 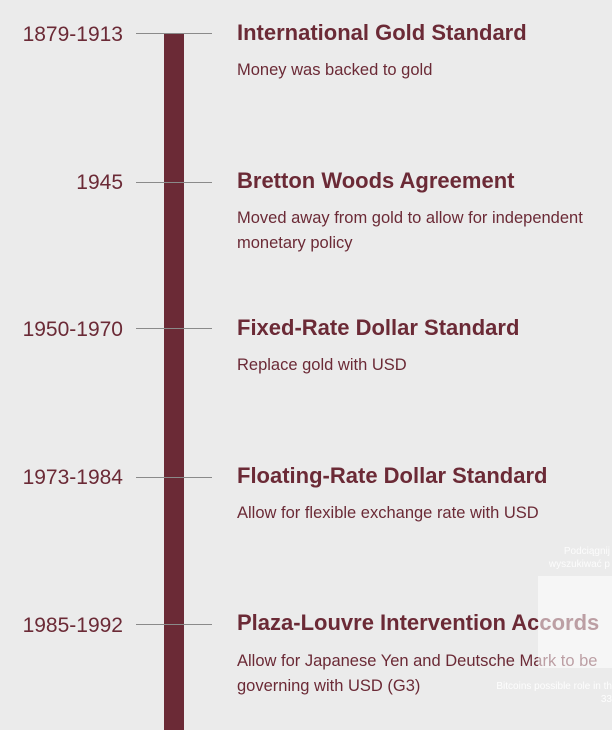 What do you see at coordinates (378, 327) in the screenshot?
I see `event-title: Fixed-Rate Dollar Standard` at bounding box center [378, 327].